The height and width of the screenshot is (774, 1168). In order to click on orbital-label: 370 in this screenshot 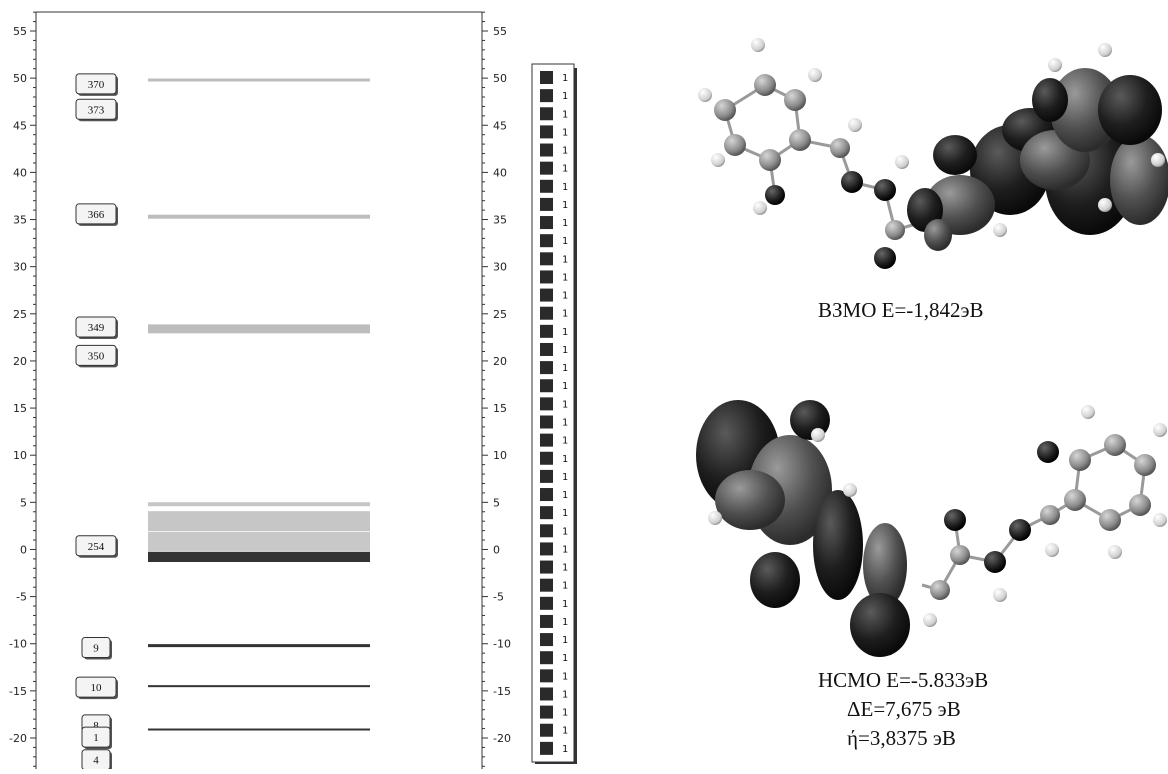, I will do `click(96, 85)`.